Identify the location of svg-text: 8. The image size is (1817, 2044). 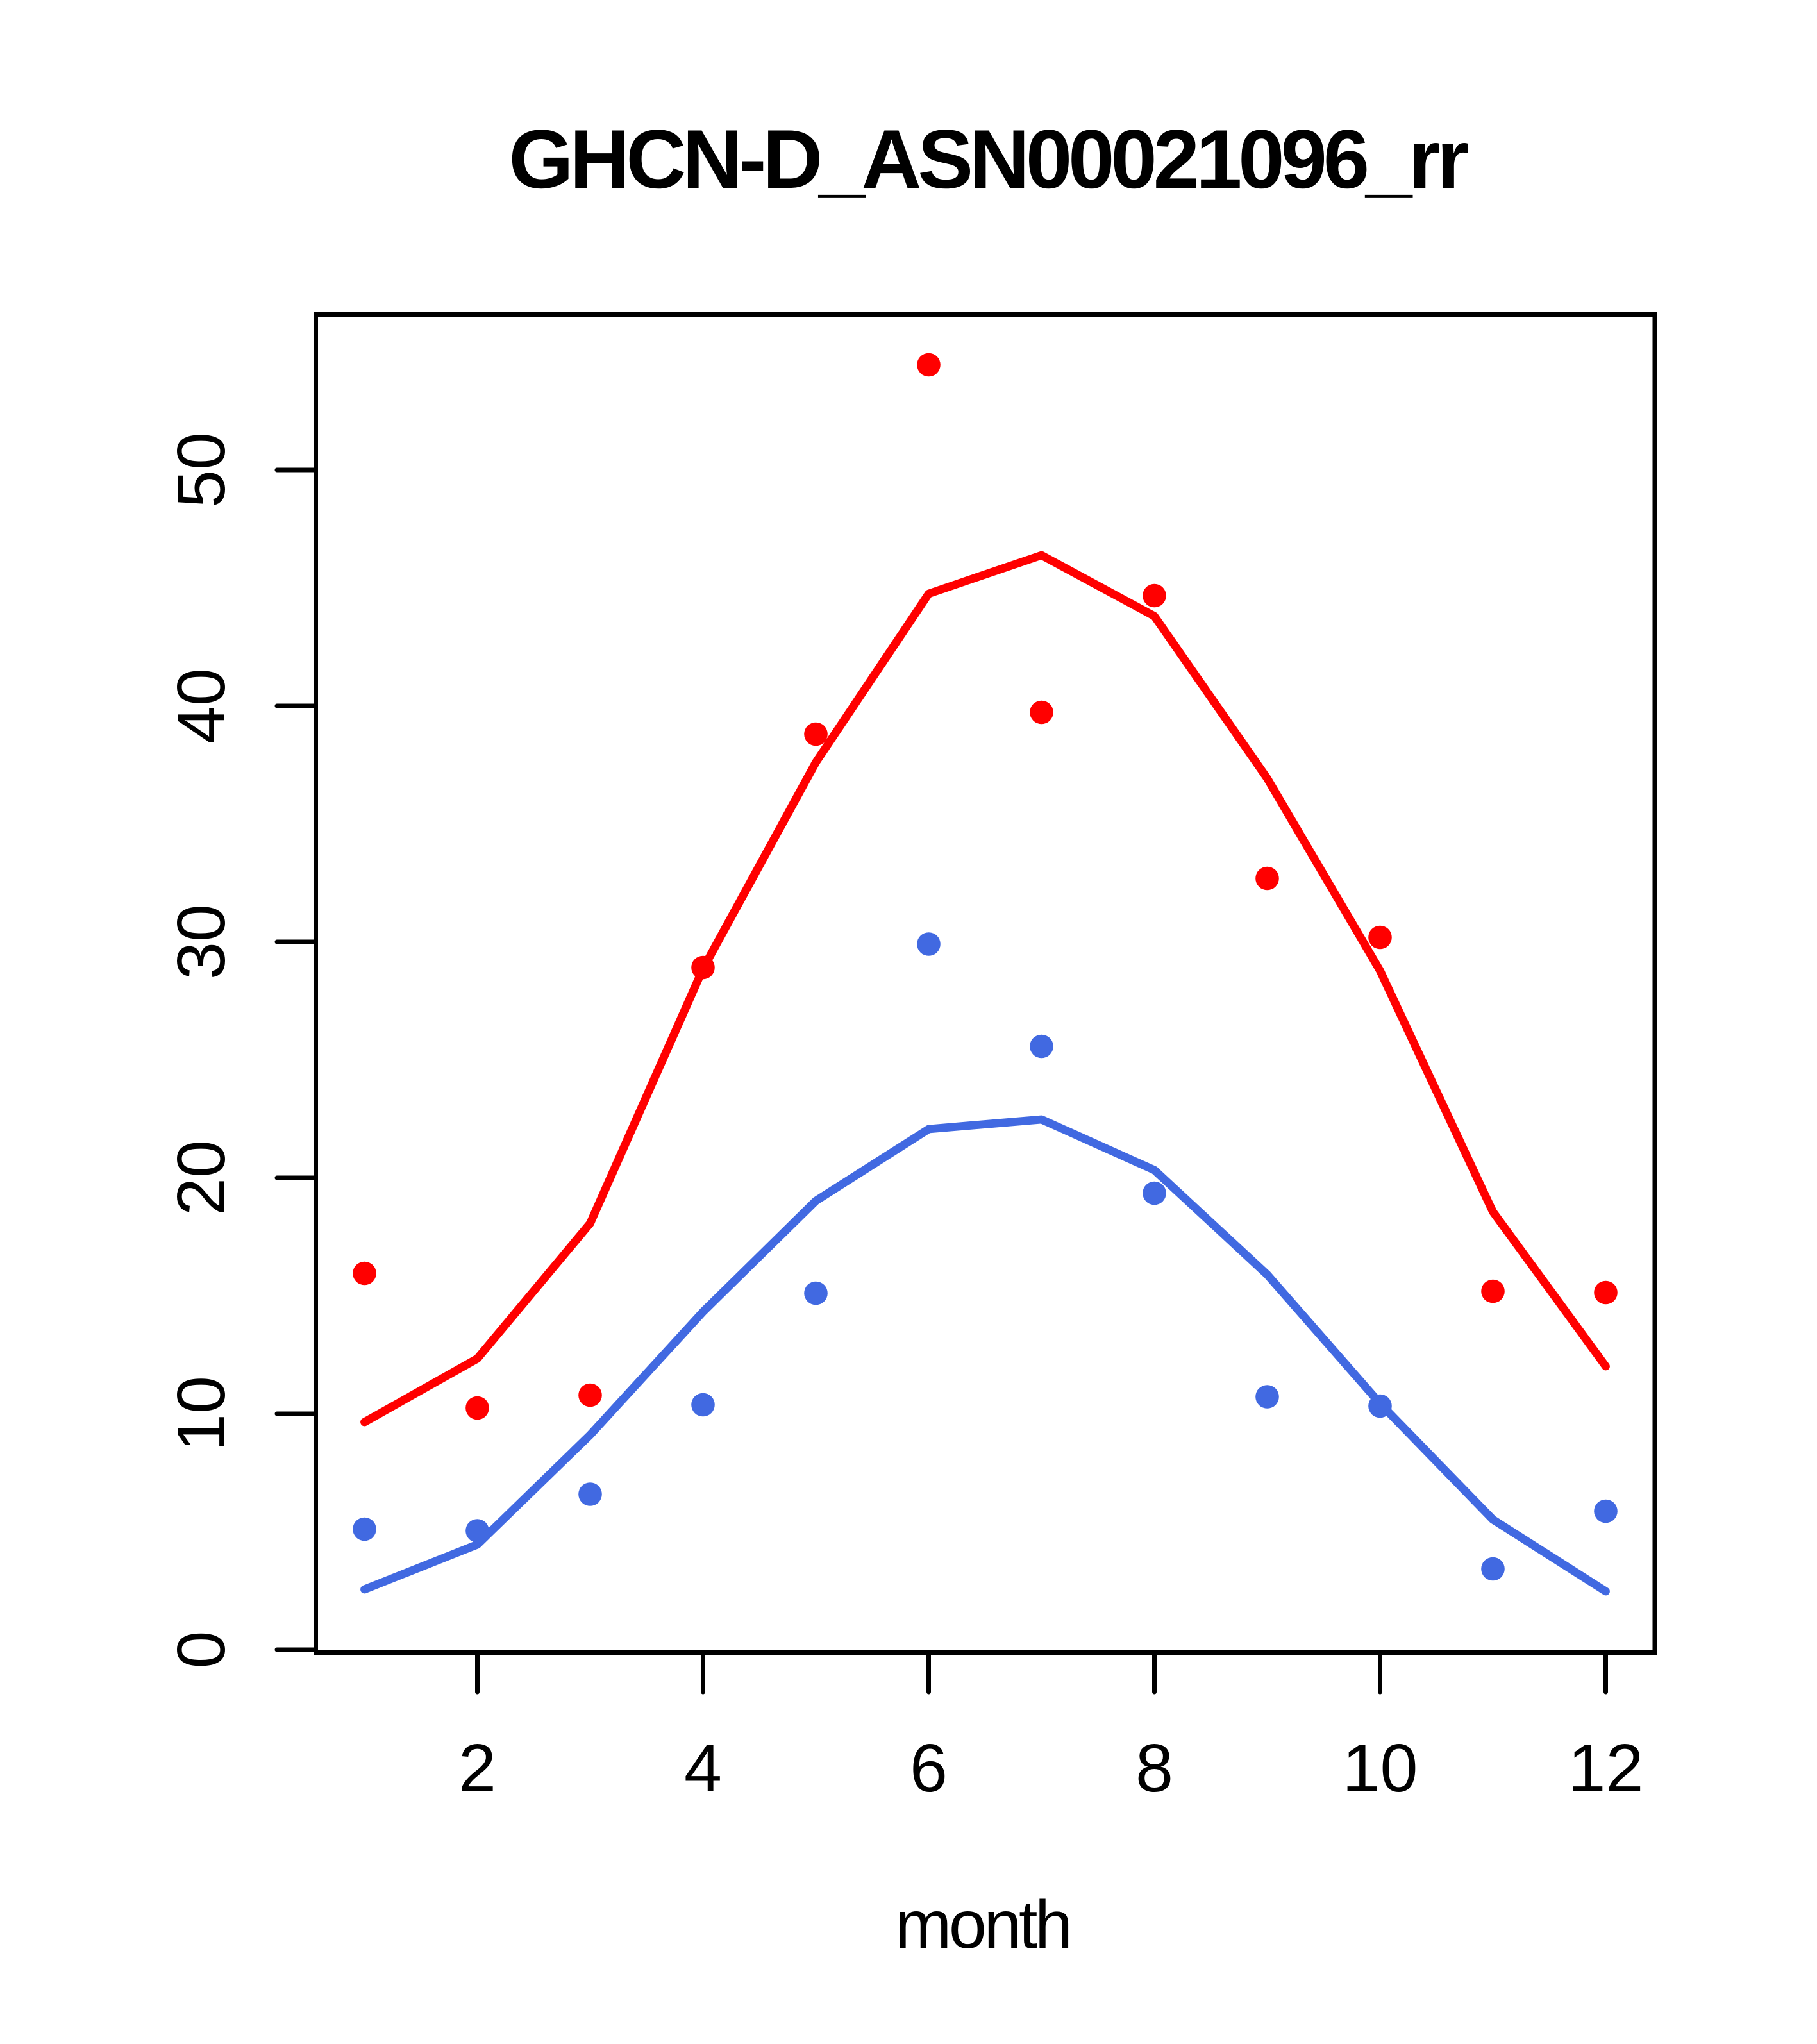
(1154, 1768).